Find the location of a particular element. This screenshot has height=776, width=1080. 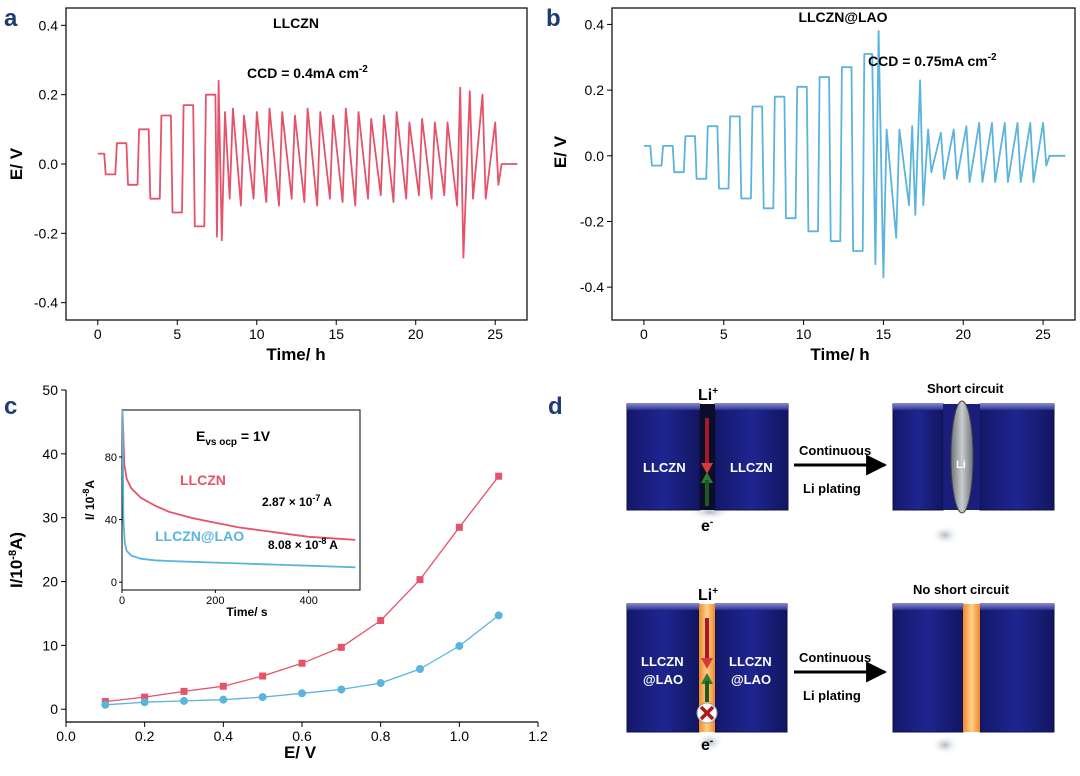

electrolyte-block-left is located at coordinates (663, 668).